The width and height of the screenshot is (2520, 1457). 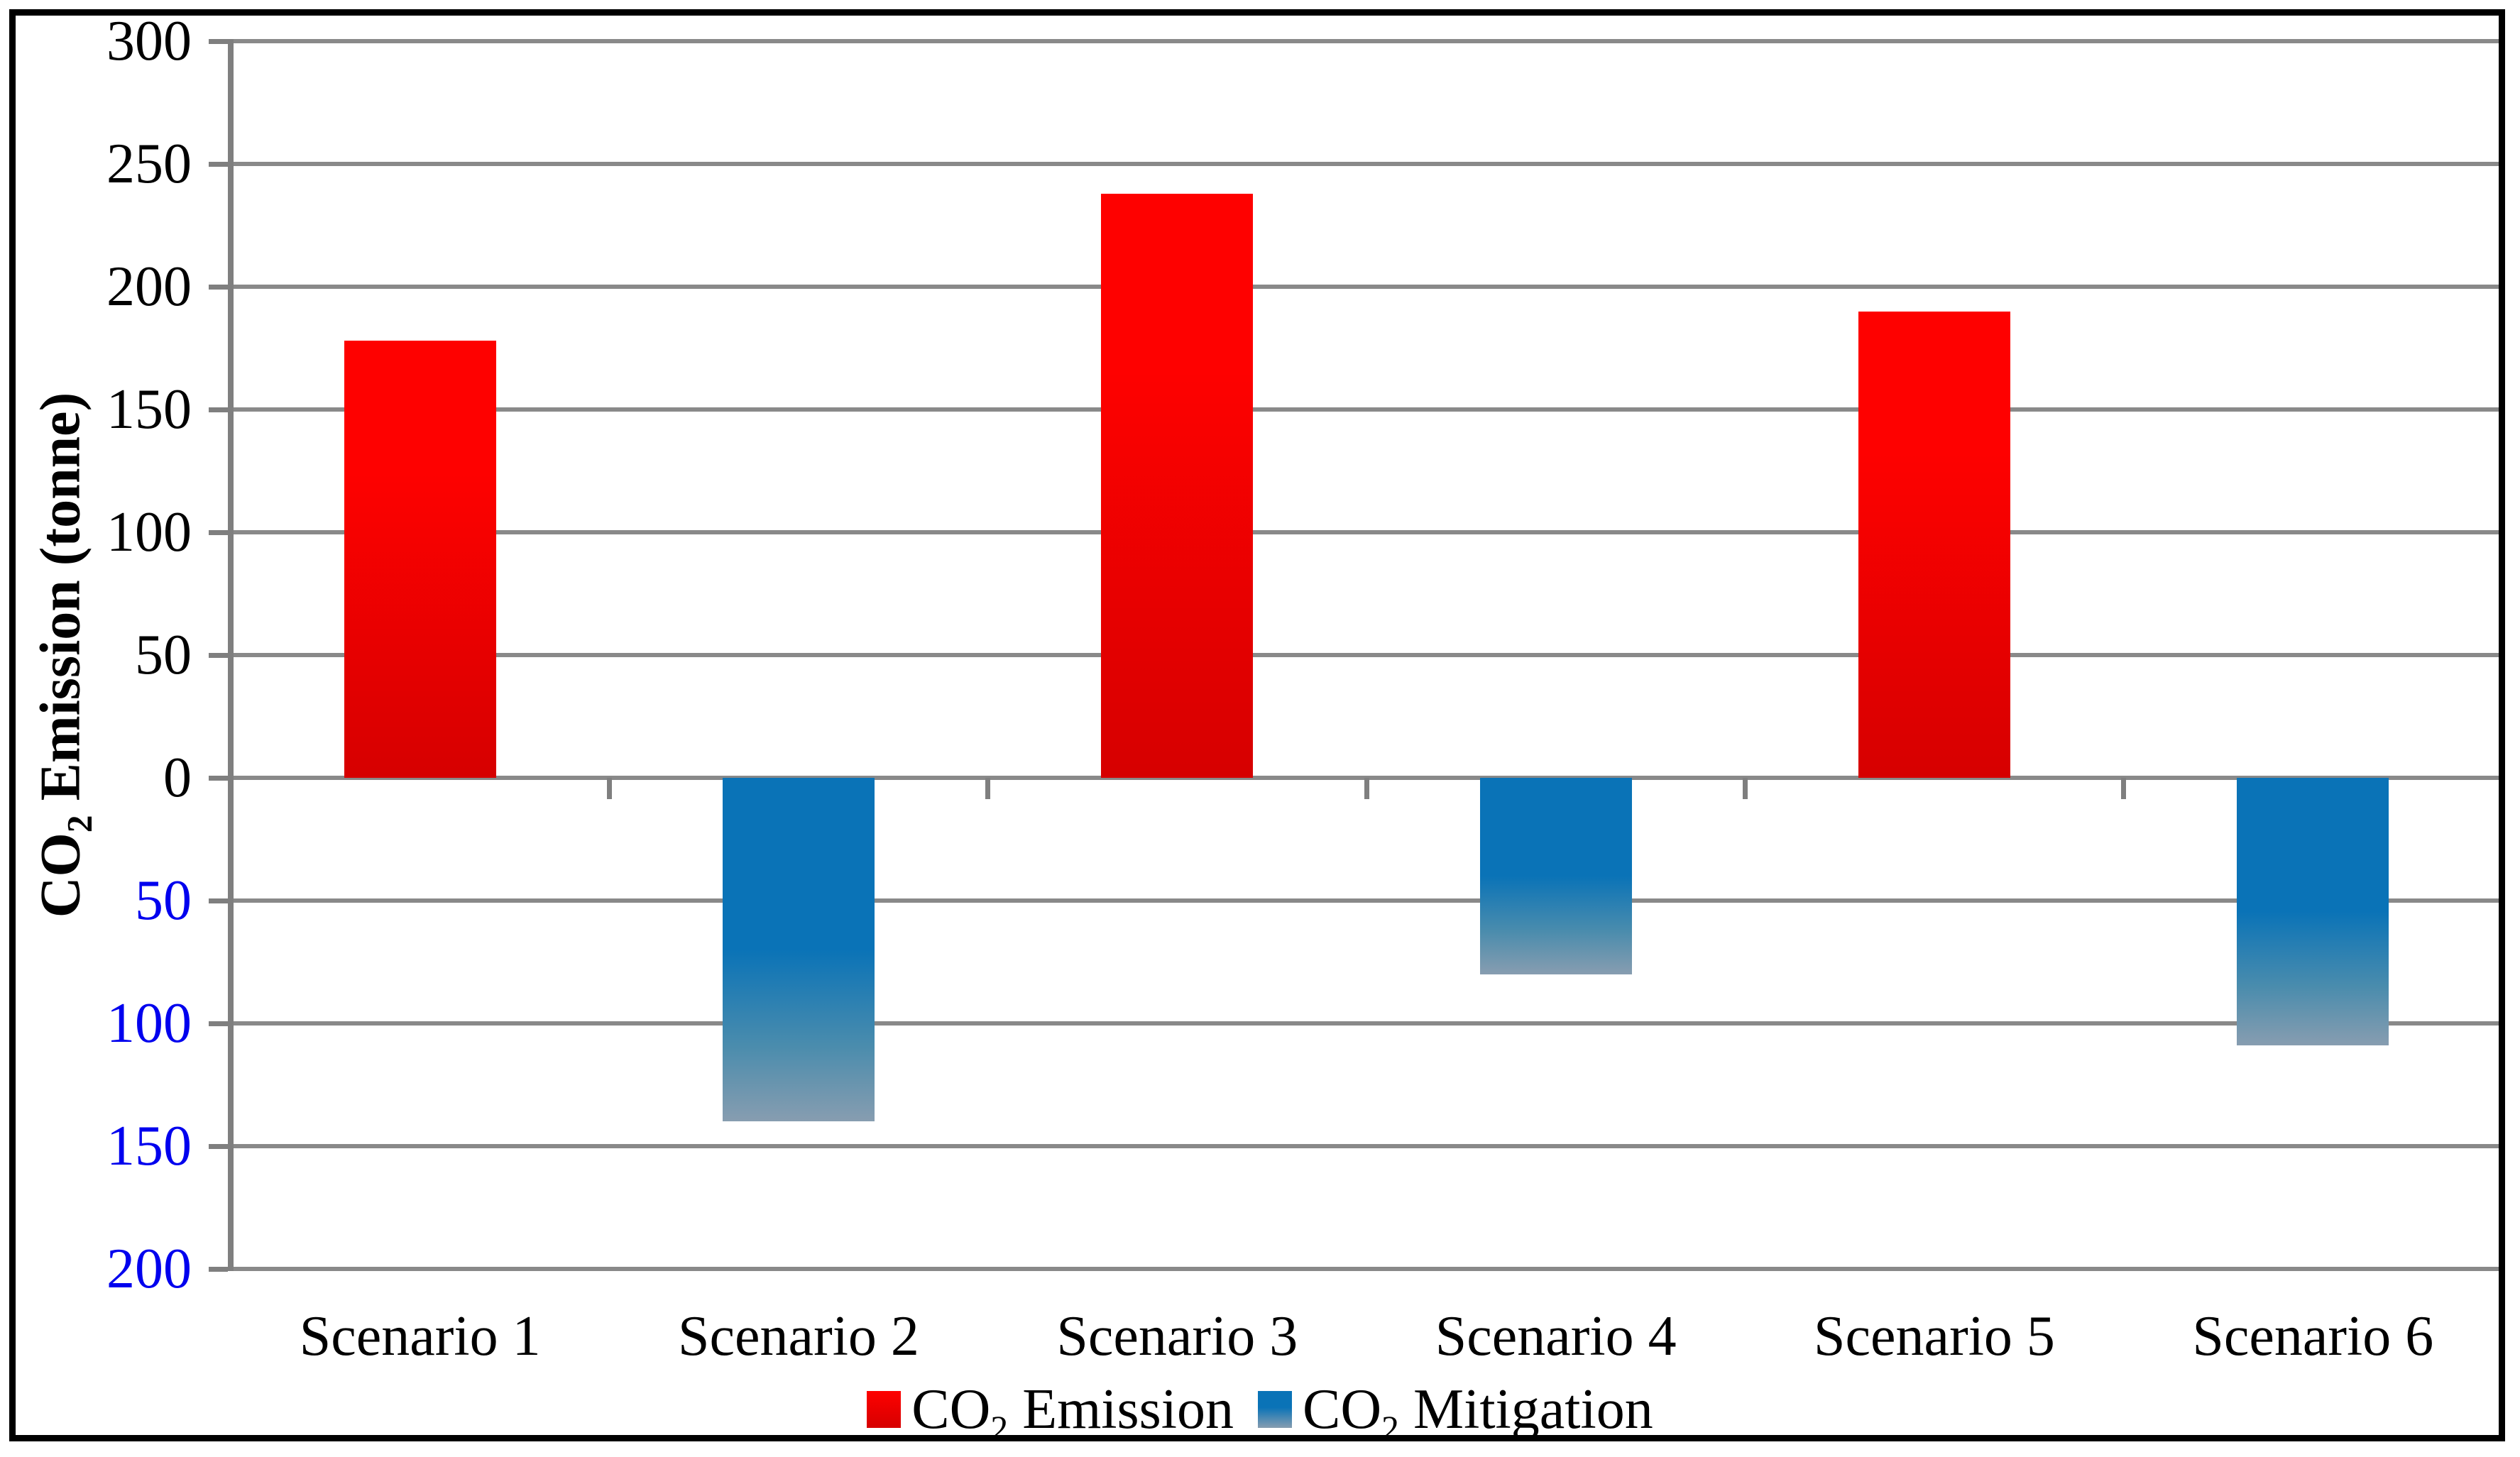 What do you see at coordinates (149, 41) in the screenshot?
I see `y-tick-label-300: 300` at bounding box center [149, 41].